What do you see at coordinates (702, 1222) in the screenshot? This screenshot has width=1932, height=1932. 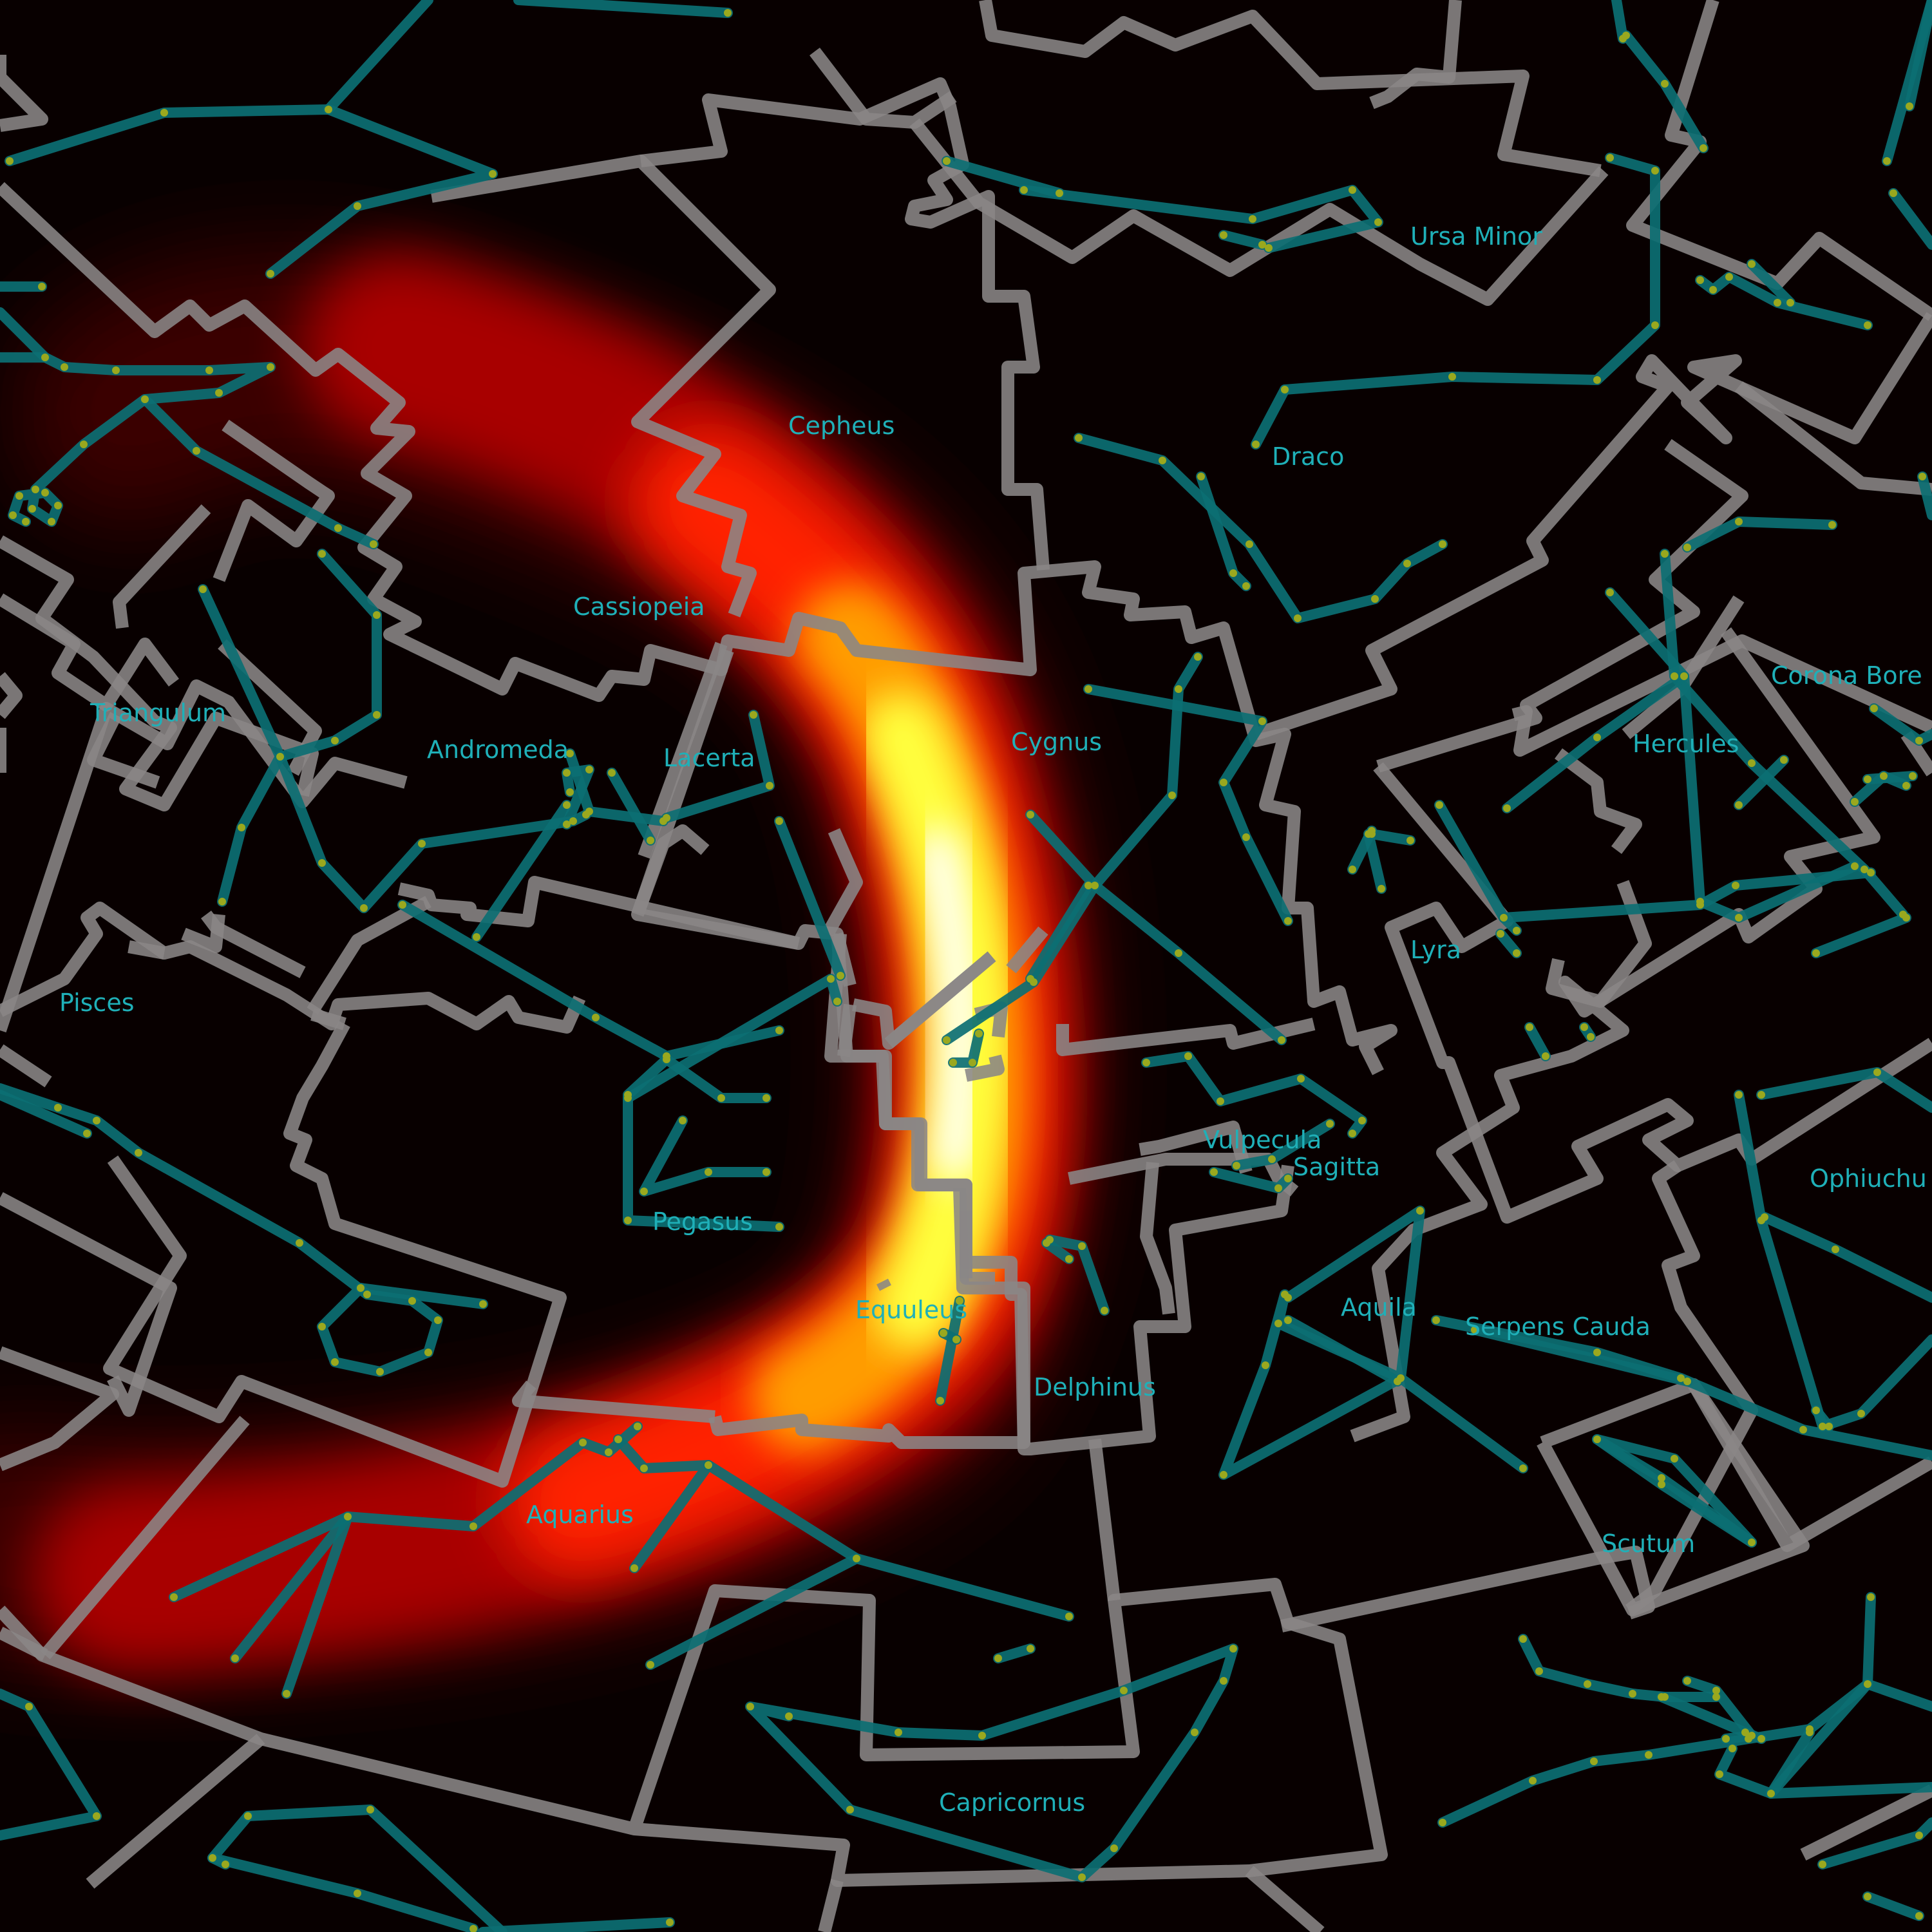 I see `label-pegasus: Pegasus` at bounding box center [702, 1222].